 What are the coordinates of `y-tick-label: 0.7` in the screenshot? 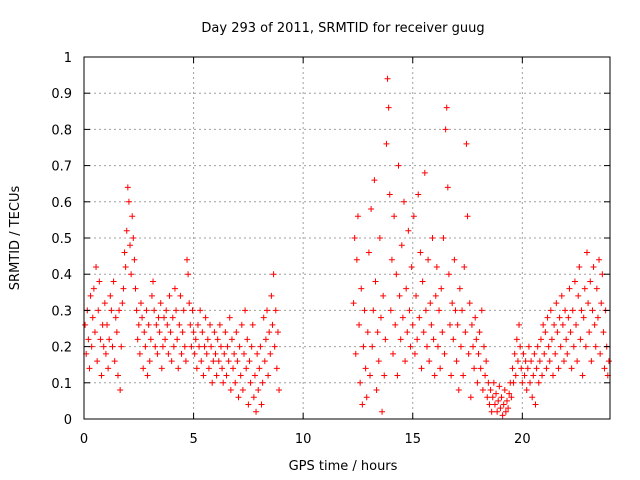 It's located at (61, 167).